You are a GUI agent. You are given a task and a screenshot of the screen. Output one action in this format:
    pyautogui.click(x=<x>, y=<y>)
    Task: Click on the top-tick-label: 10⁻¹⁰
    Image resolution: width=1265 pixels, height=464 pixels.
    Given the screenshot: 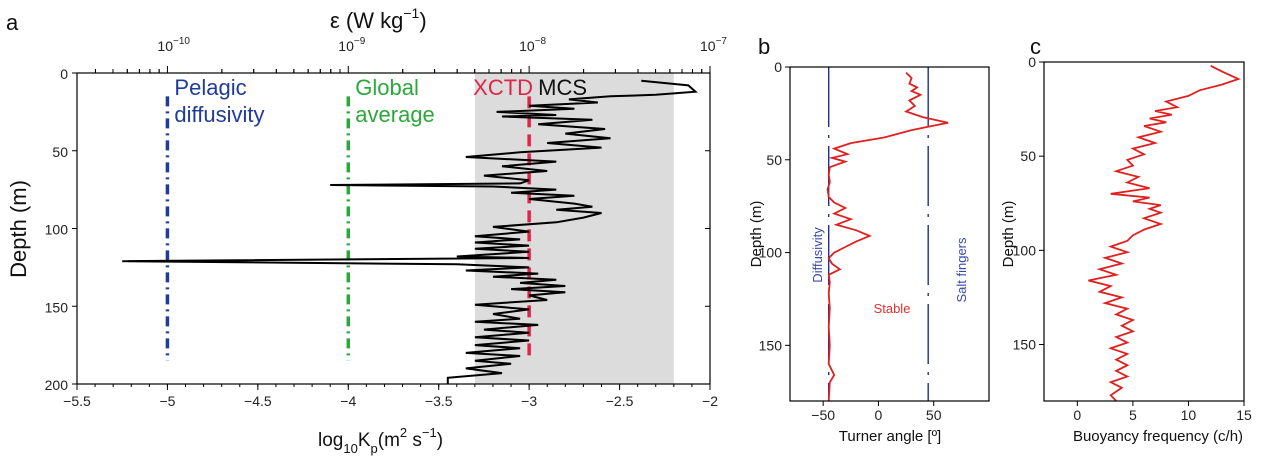 What is the action you would take?
    pyautogui.click(x=173, y=45)
    